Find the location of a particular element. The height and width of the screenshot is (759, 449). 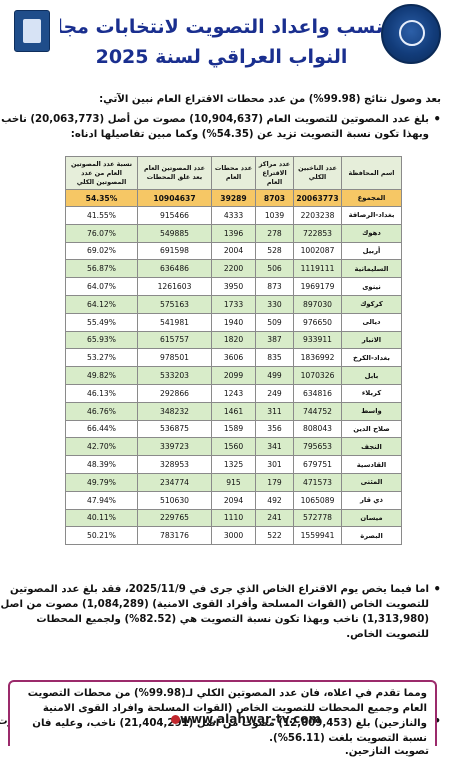

table-cell: 615757 is located at coordinates (174, 340).